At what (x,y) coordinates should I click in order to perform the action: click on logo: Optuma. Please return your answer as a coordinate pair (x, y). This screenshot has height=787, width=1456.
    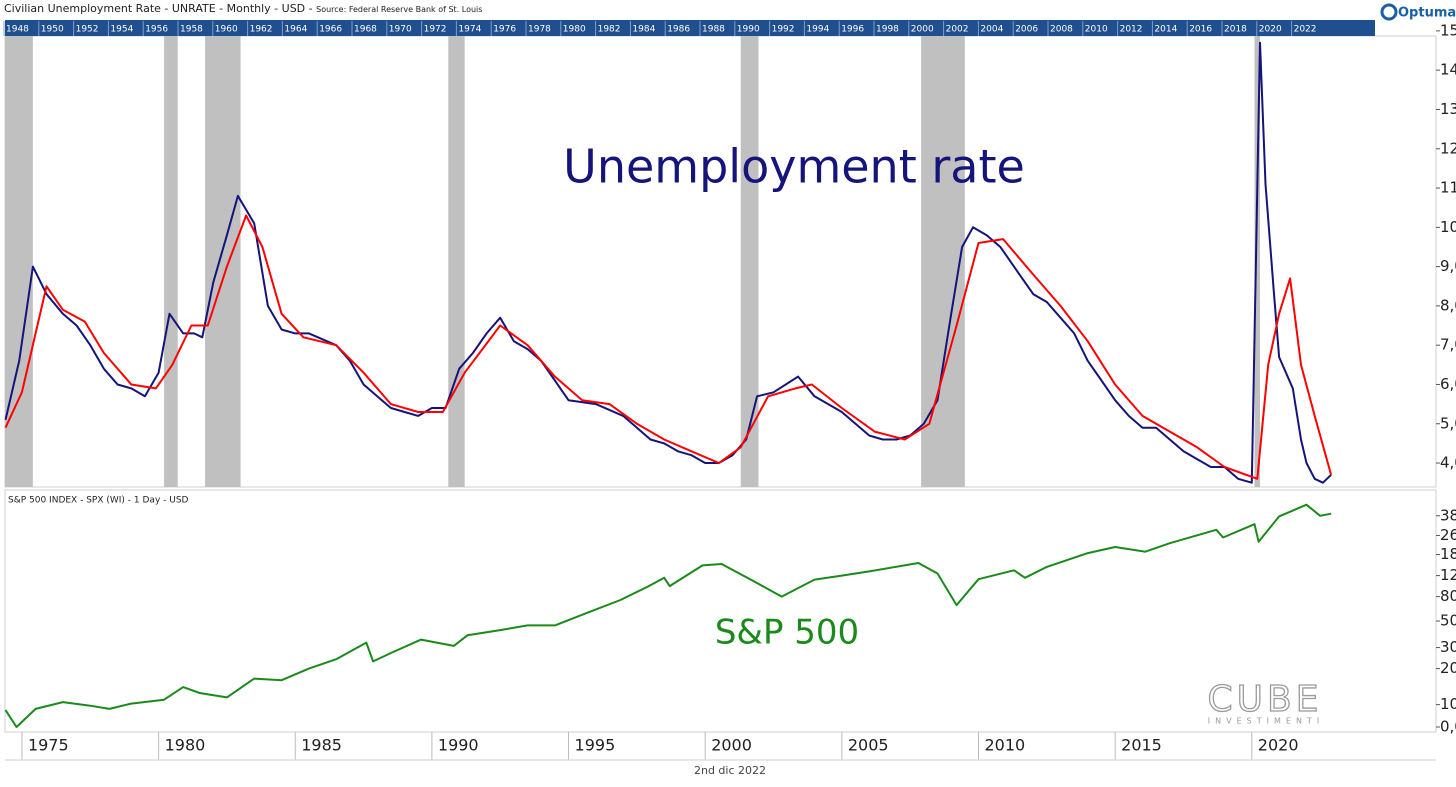
    Looking at the image, I should click on (1427, 13).